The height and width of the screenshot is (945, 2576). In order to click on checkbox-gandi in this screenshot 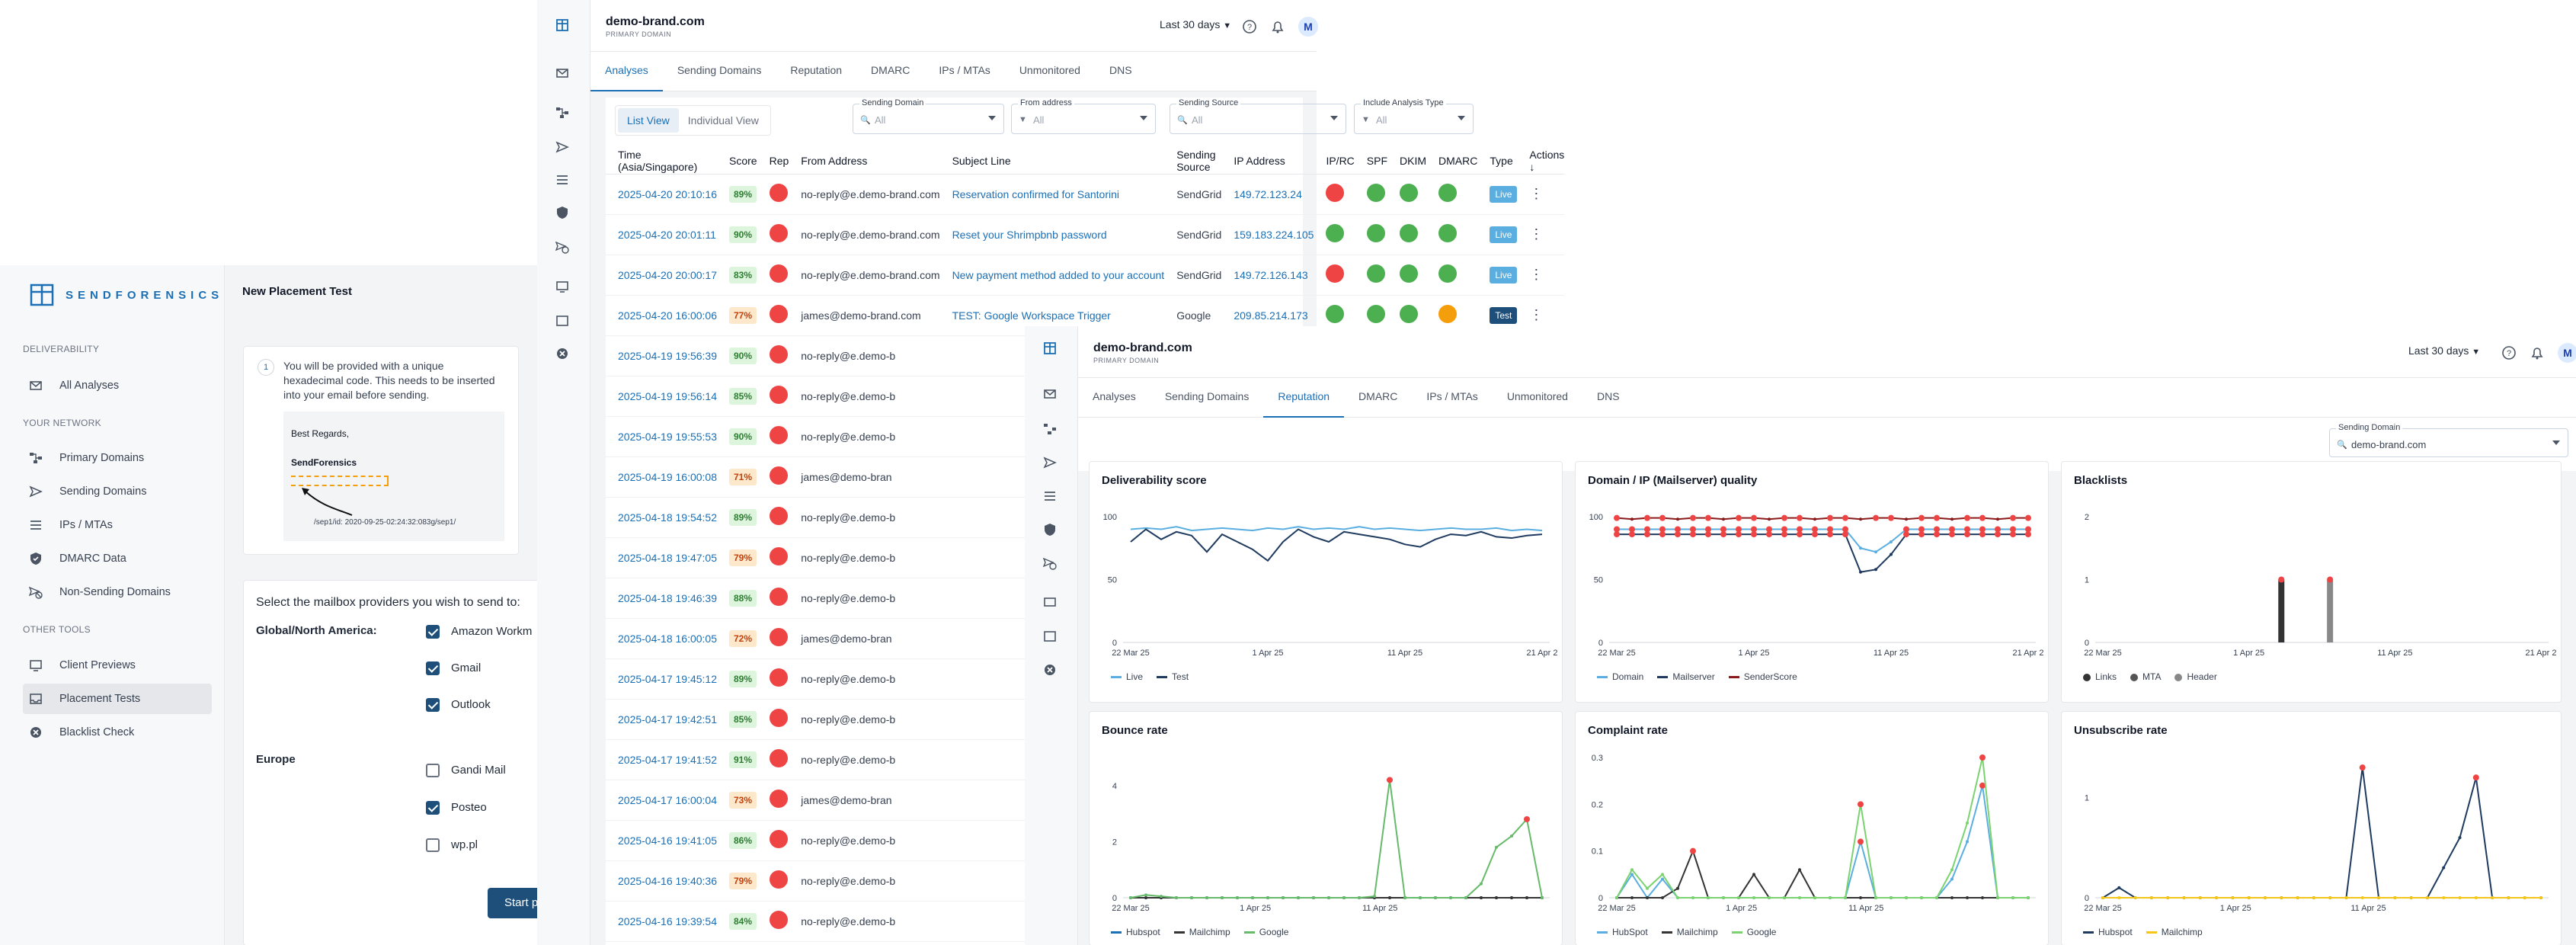, I will do `click(433, 770)`.